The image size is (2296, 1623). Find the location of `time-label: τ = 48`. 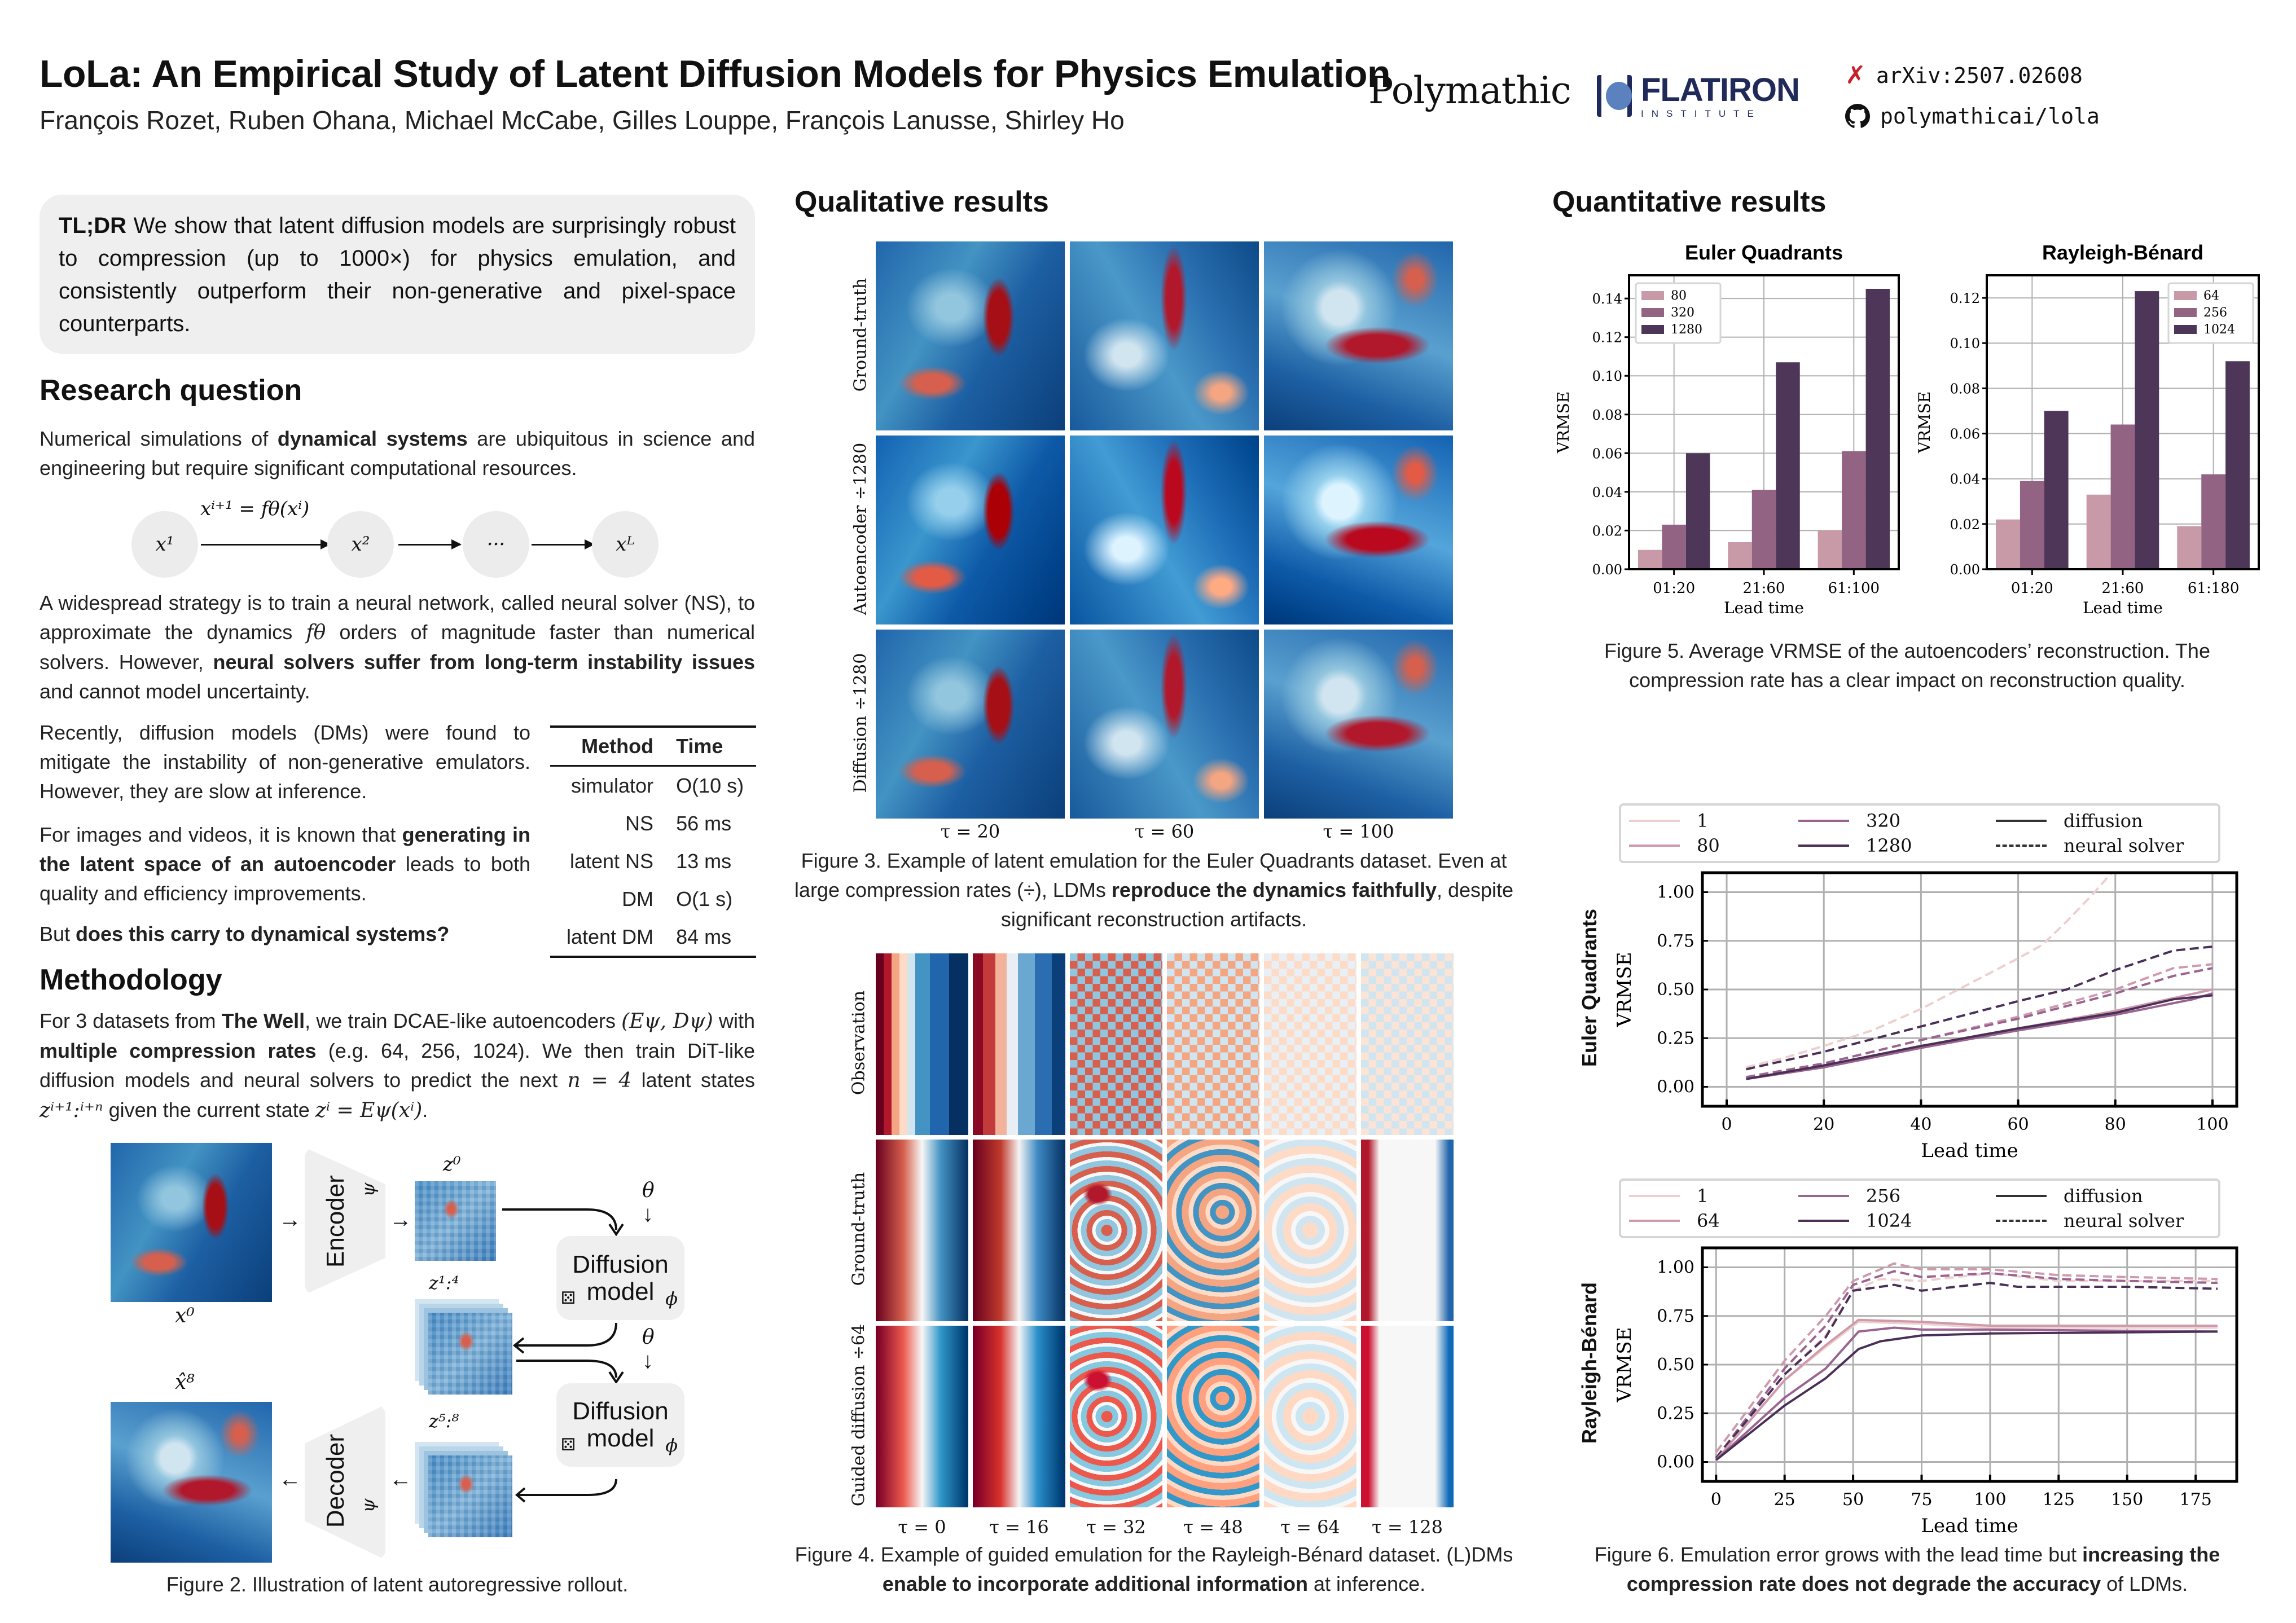

time-label: τ = 48 is located at coordinates (1213, 1527).